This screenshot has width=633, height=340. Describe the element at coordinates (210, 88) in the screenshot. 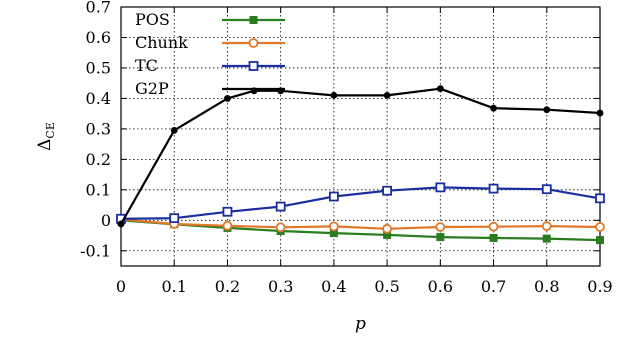

I see `legend-item-g2p: G2P` at that location.